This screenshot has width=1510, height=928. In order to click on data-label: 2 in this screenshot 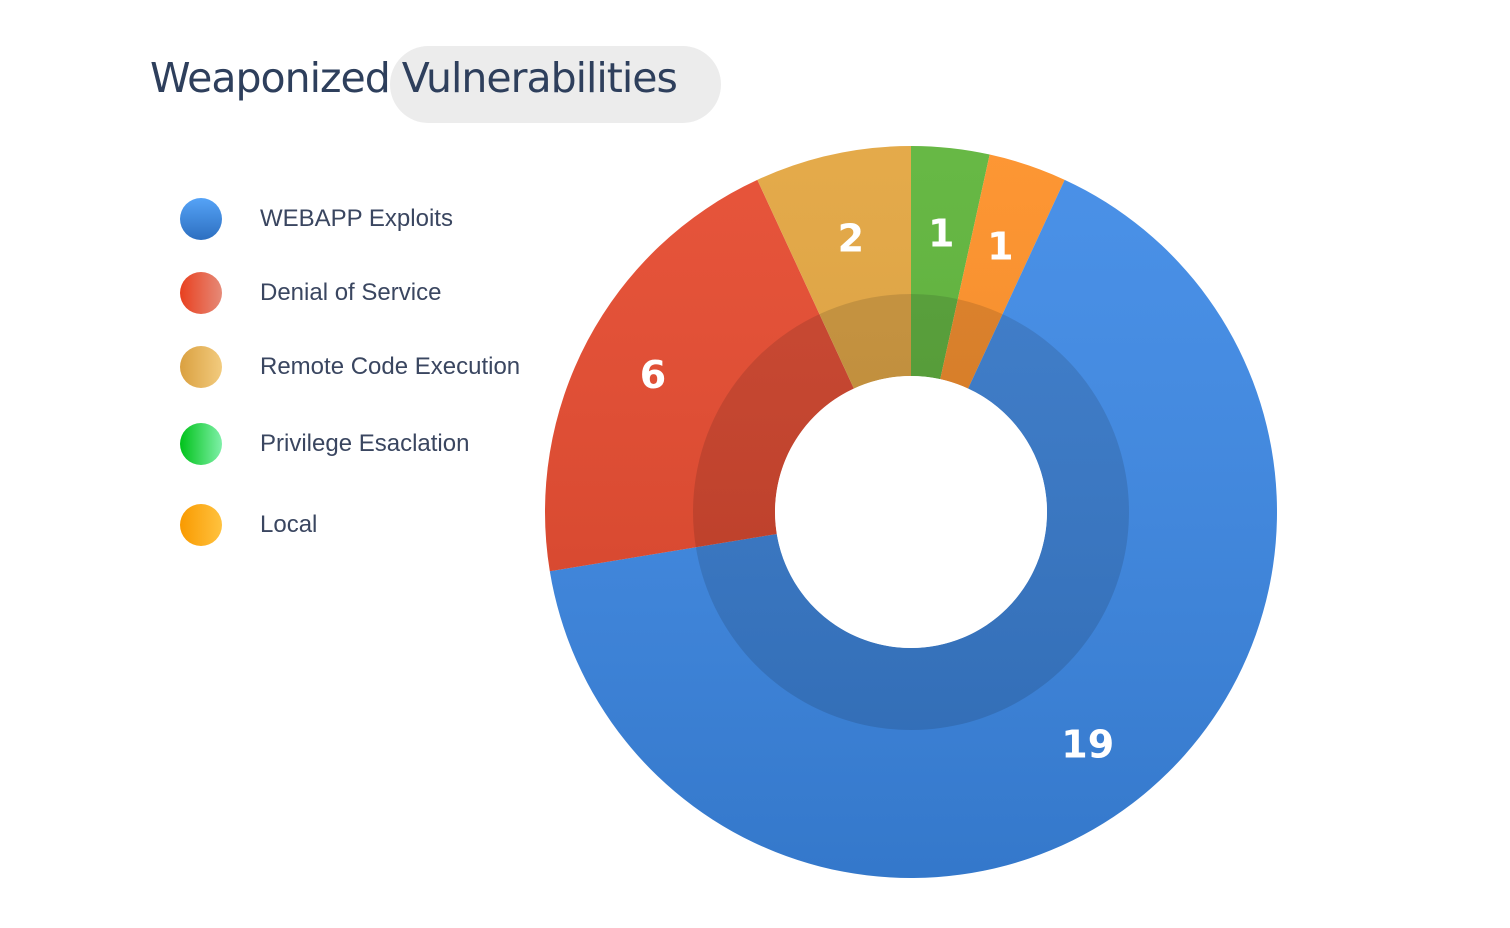, I will do `click(851, 239)`.